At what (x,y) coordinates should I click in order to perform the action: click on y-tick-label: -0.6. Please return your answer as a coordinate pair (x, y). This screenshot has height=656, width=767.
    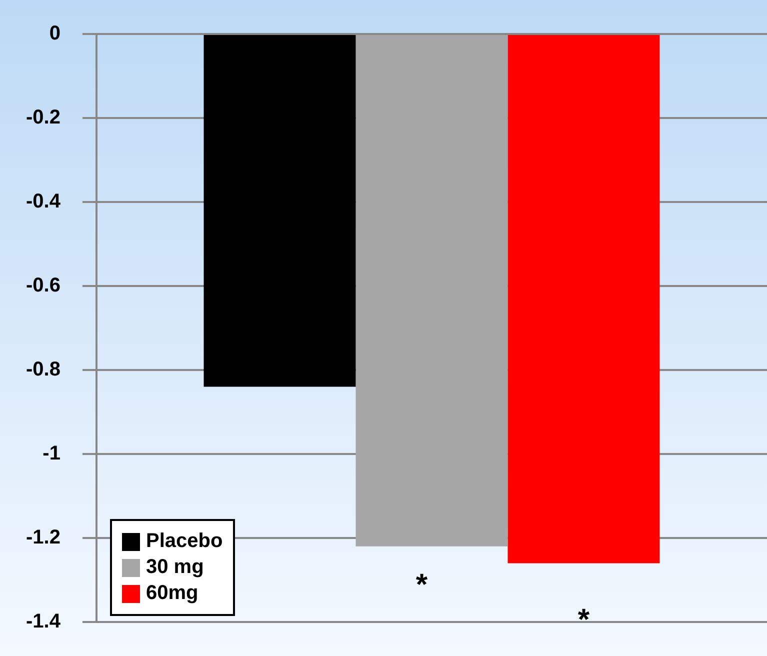
    Looking at the image, I should click on (43, 285).